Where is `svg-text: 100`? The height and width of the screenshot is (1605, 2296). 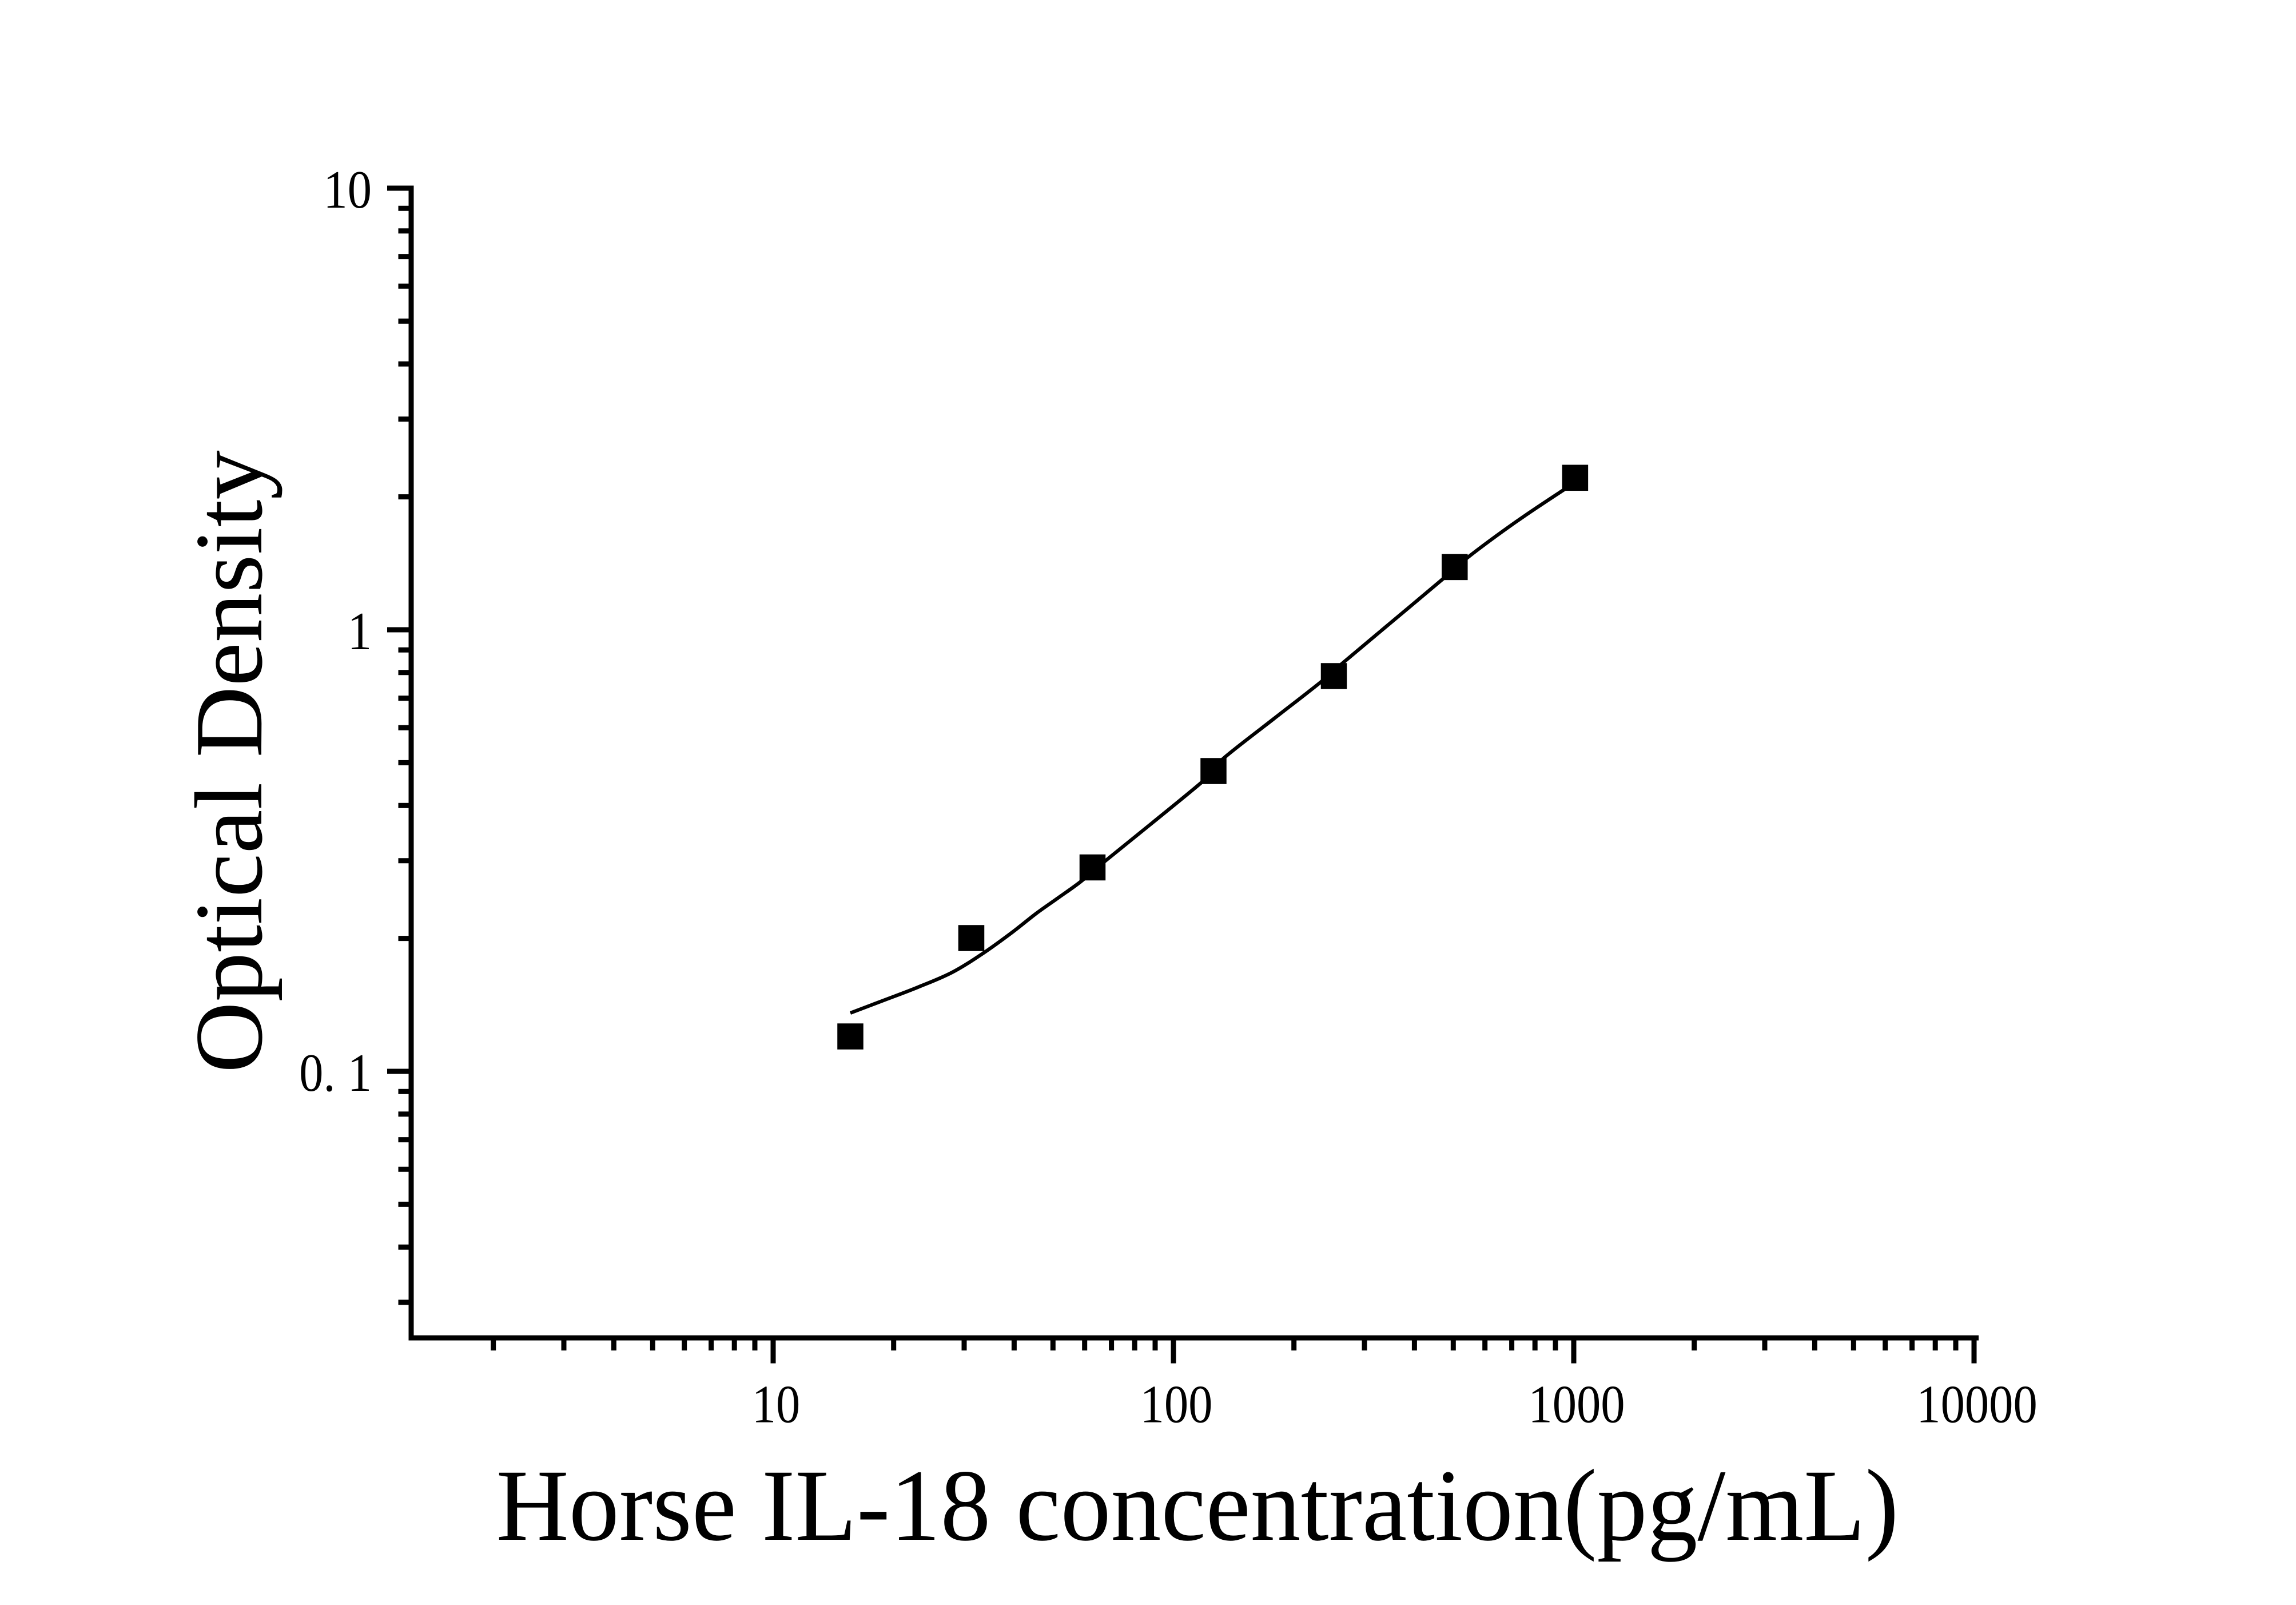
svg-text: 100 is located at coordinates (1176, 1404).